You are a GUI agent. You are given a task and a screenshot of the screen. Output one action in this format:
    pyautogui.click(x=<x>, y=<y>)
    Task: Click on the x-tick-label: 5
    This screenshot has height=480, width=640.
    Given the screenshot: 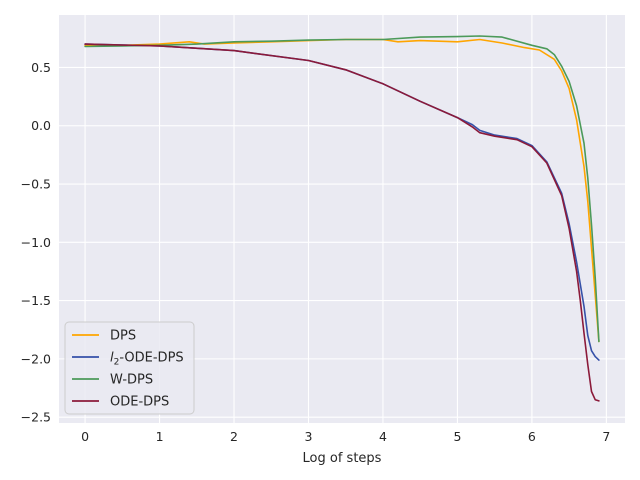 What is the action you would take?
    pyautogui.click(x=457, y=436)
    